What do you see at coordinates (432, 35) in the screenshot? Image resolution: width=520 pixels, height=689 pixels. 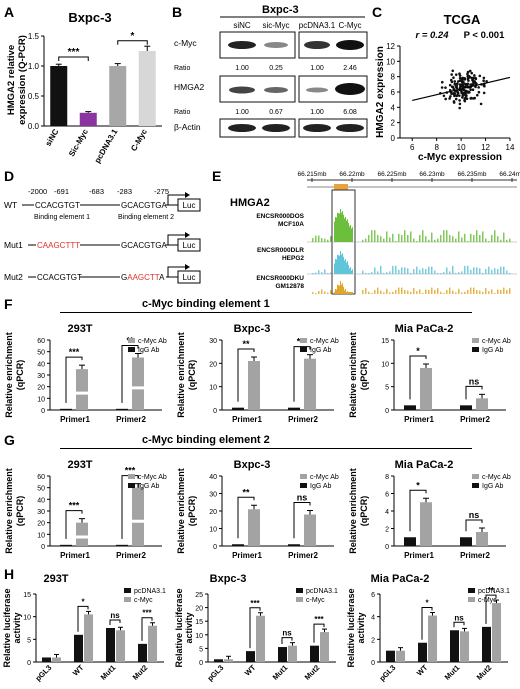 I see `panel-c-r: r = 0.24` at bounding box center [432, 35].